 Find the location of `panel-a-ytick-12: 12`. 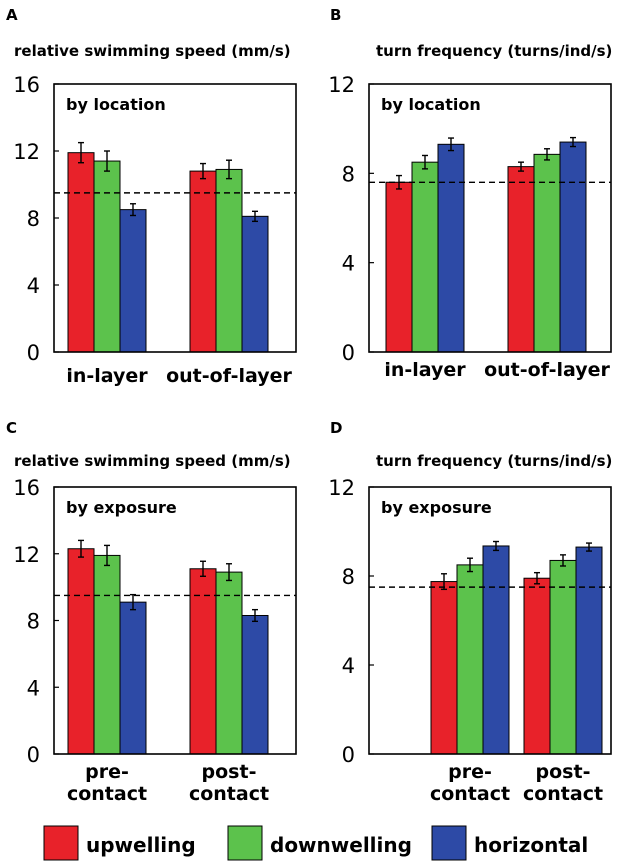

panel-a-ytick-12: 12 is located at coordinates (26, 152).